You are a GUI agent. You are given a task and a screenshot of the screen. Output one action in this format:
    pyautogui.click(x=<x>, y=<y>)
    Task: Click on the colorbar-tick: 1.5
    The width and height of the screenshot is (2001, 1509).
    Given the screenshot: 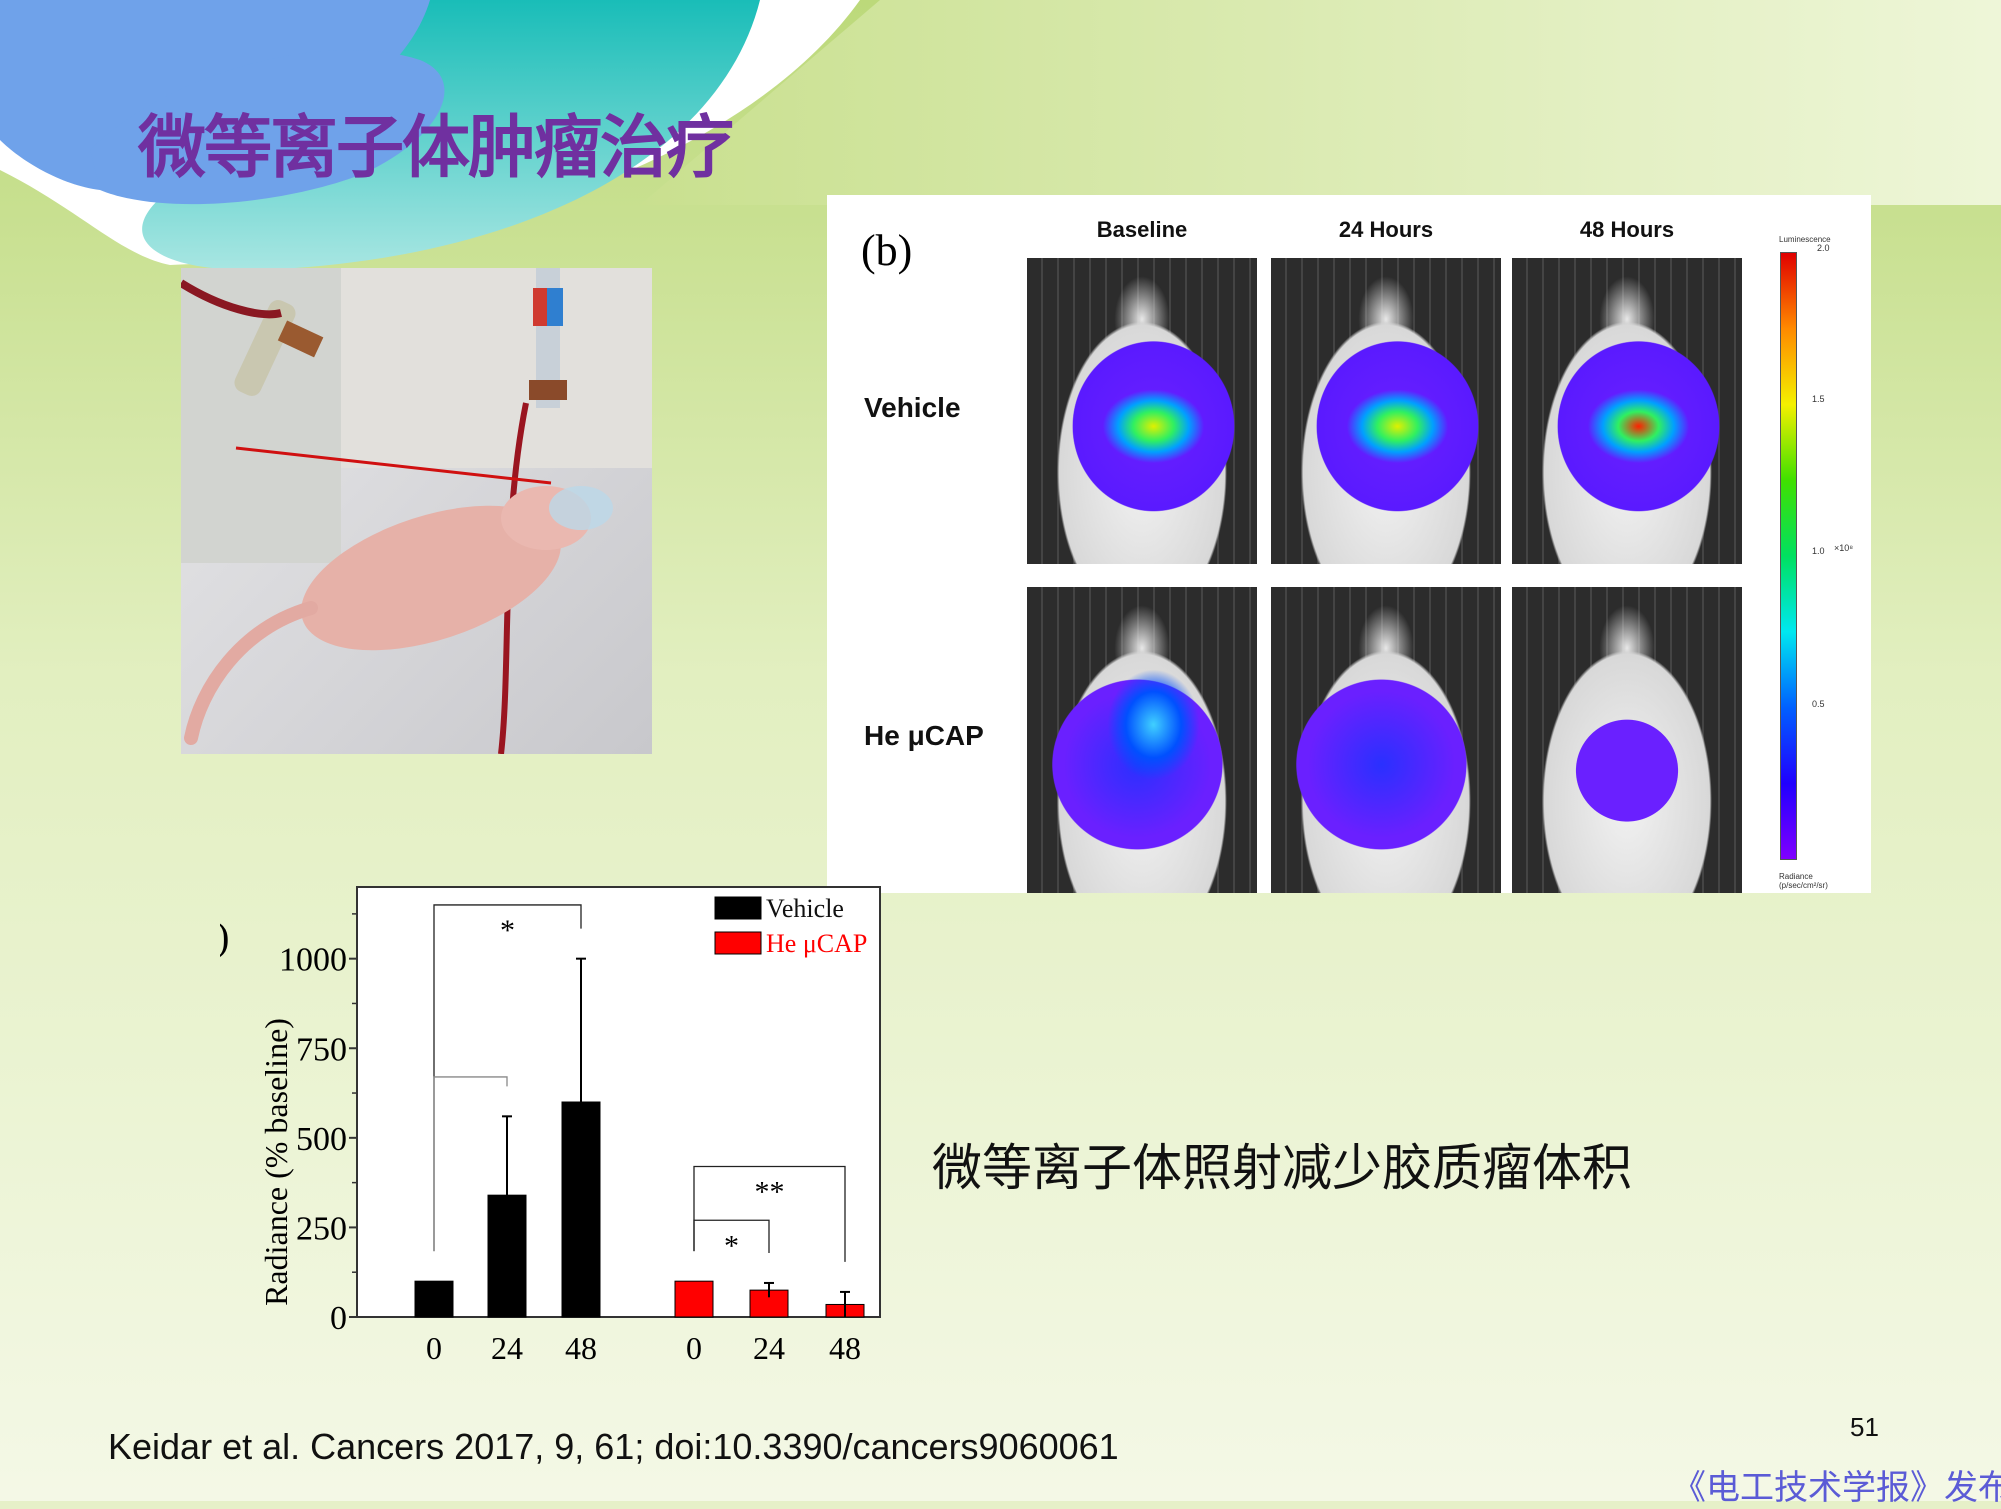 What is the action you would take?
    pyautogui.click(x=1818, y=399)
    